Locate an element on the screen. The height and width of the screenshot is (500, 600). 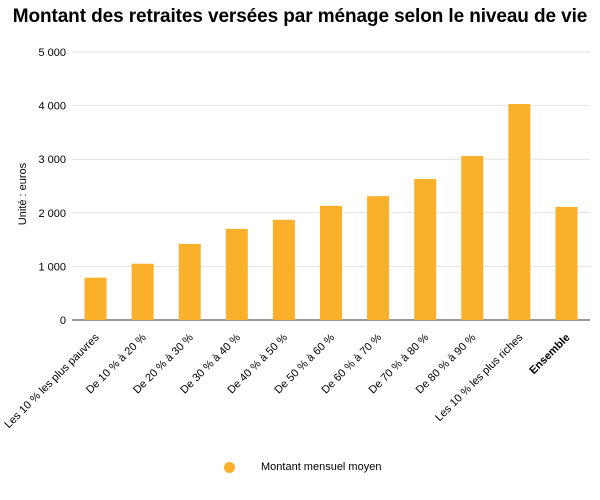
legend-marker is located at coordinates (229, 467).